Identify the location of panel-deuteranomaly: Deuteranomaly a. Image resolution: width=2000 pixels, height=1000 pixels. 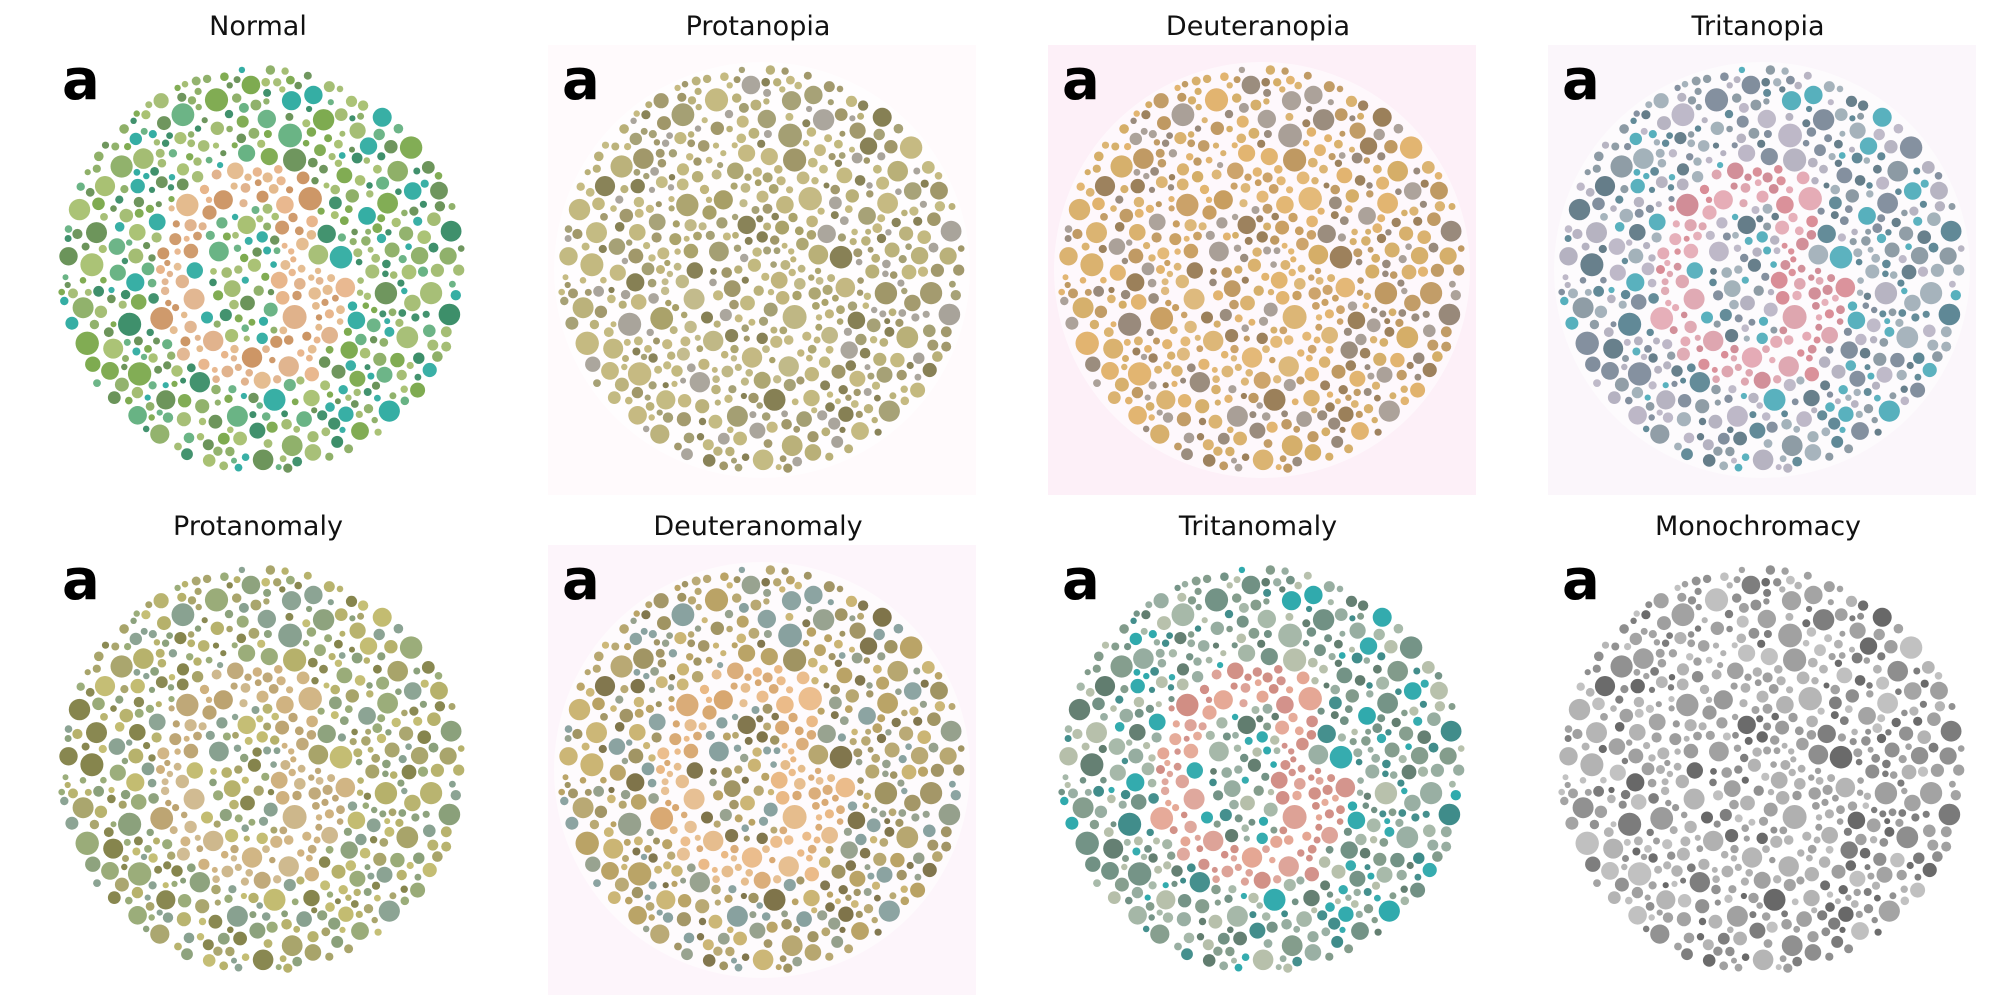
(758, 750).